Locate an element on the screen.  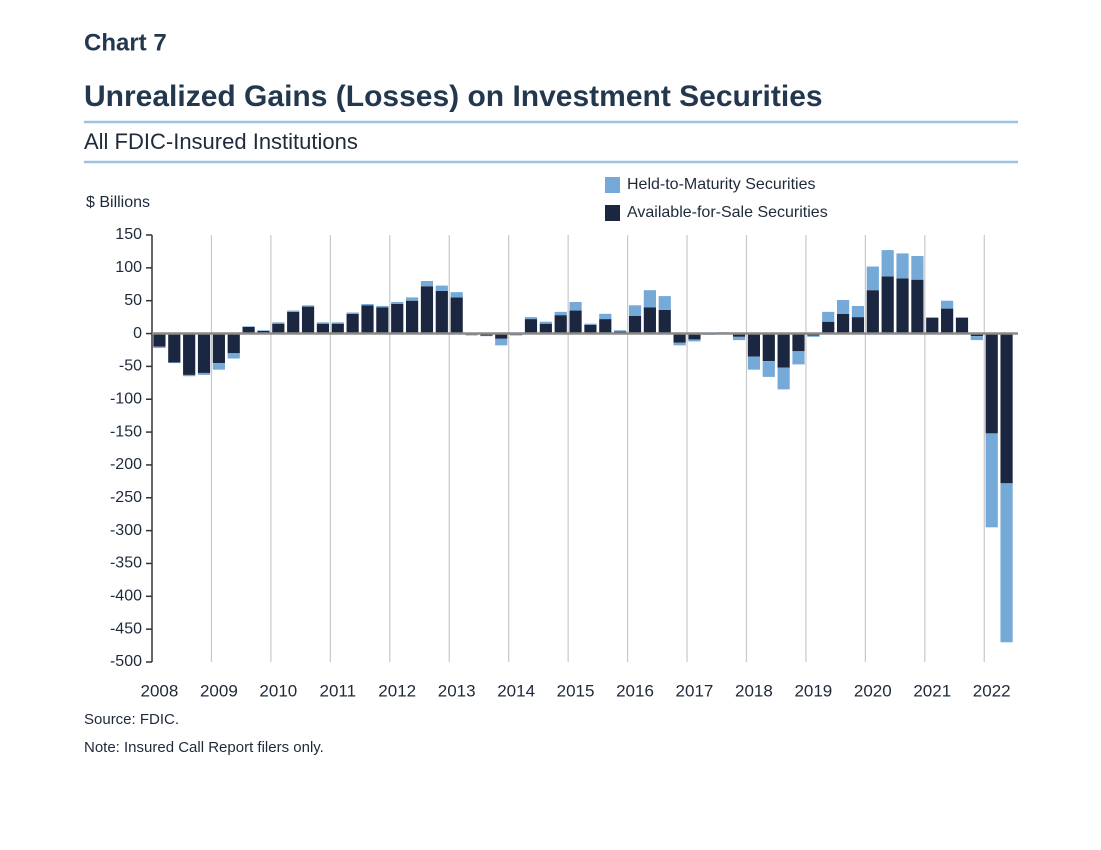
y-tick-label: -150 is located at coordinates (126, 431).